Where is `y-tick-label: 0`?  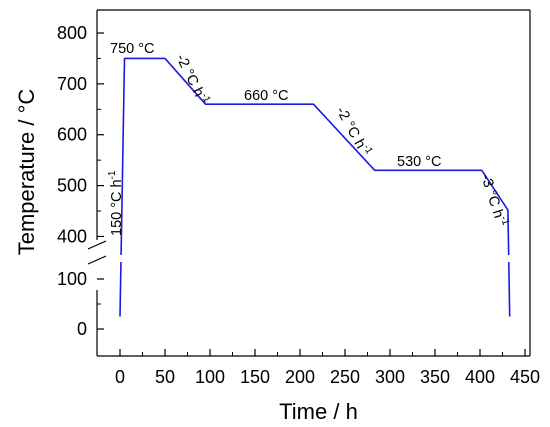 y-tick-label: 0 is located at coordinates (82, 329).